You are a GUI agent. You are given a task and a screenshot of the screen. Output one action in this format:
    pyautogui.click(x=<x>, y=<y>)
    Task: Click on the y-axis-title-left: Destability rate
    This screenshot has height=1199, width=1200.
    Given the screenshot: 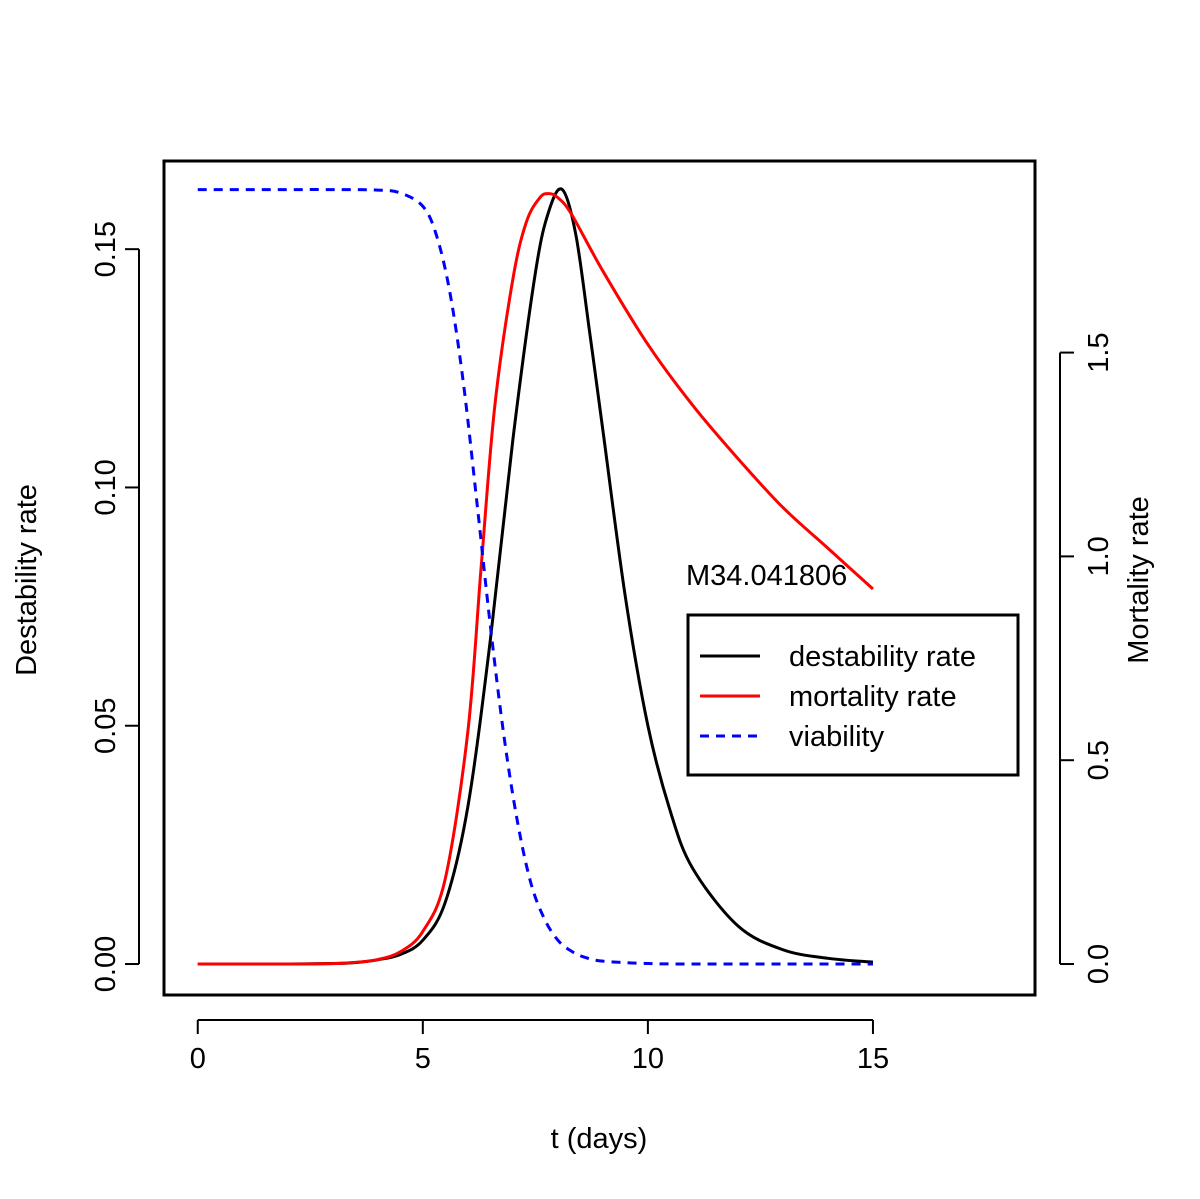 What is the action you would take?
    pyautogui.click(x=27, y=580)
    